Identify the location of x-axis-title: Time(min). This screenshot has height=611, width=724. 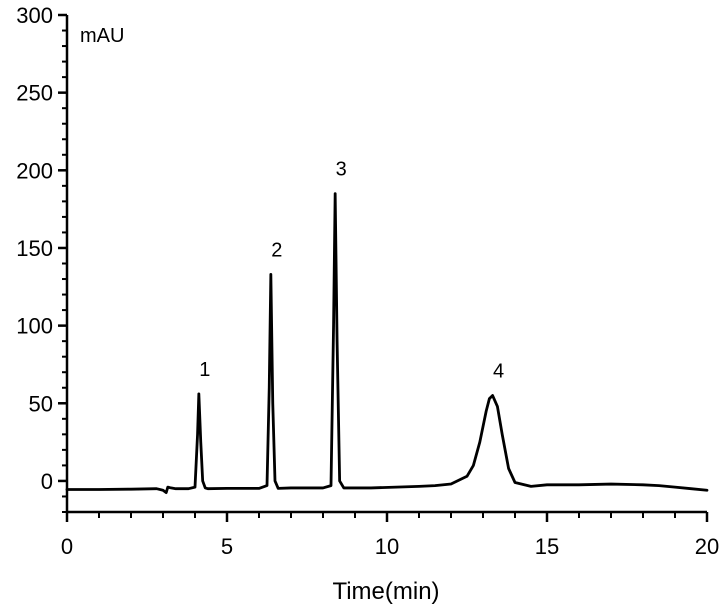
(385, 591).